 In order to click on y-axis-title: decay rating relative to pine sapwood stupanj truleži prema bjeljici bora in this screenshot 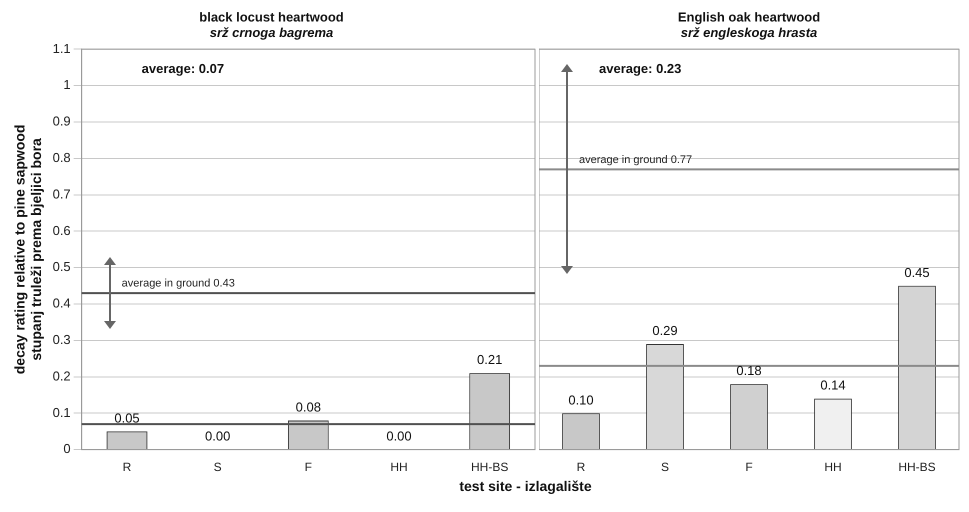, I will do `click(27, 249)`.